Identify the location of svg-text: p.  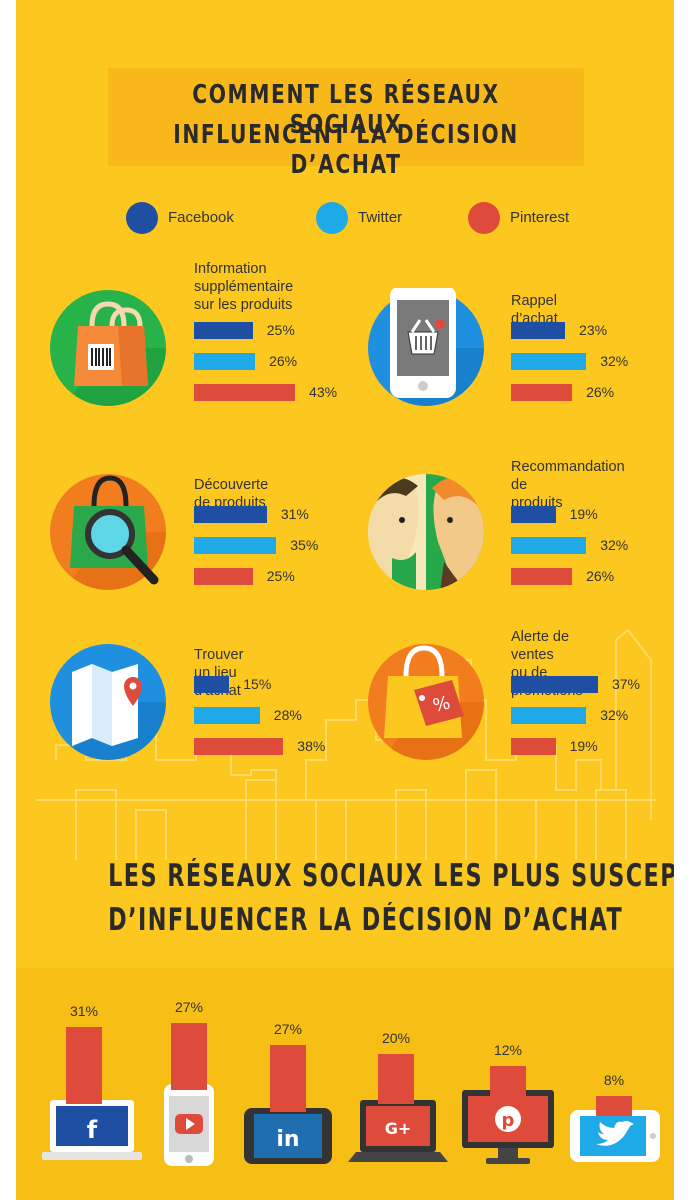
(508, 1120).